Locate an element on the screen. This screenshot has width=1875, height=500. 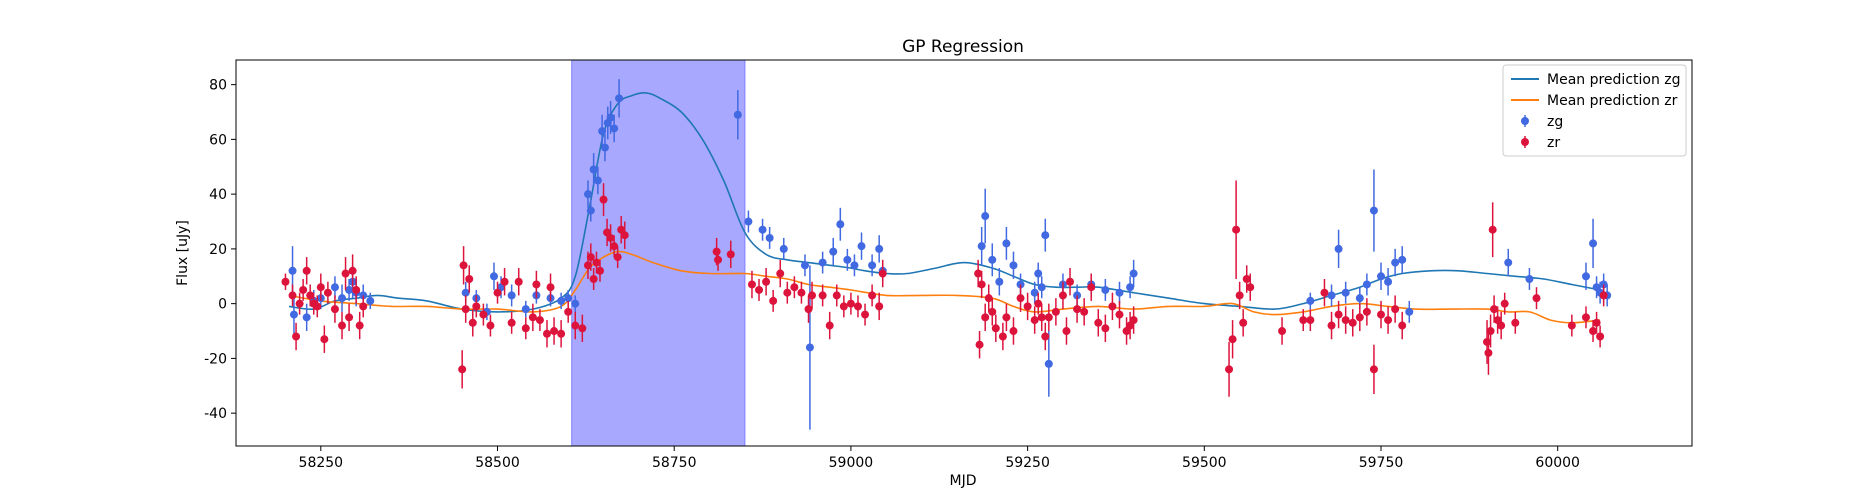
y-tick-label: -20 is located at coordinates (215, 359).